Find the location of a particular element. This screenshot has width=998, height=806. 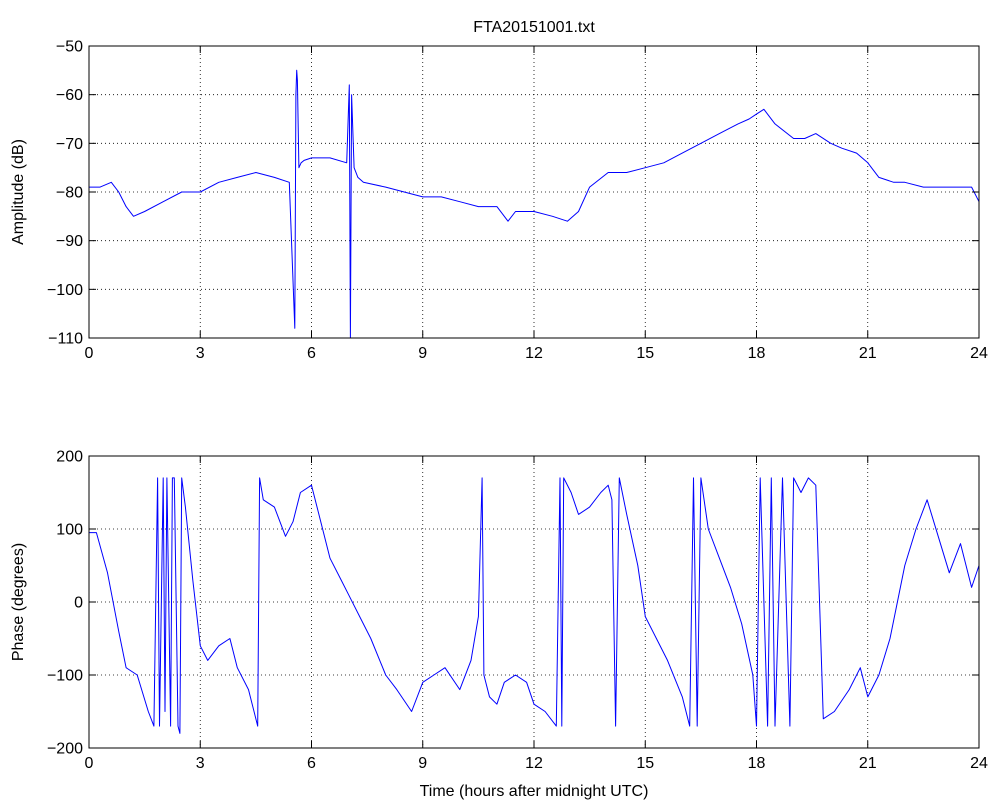

phase-x-tick-label: 18 is located at coordinates (757, 763).